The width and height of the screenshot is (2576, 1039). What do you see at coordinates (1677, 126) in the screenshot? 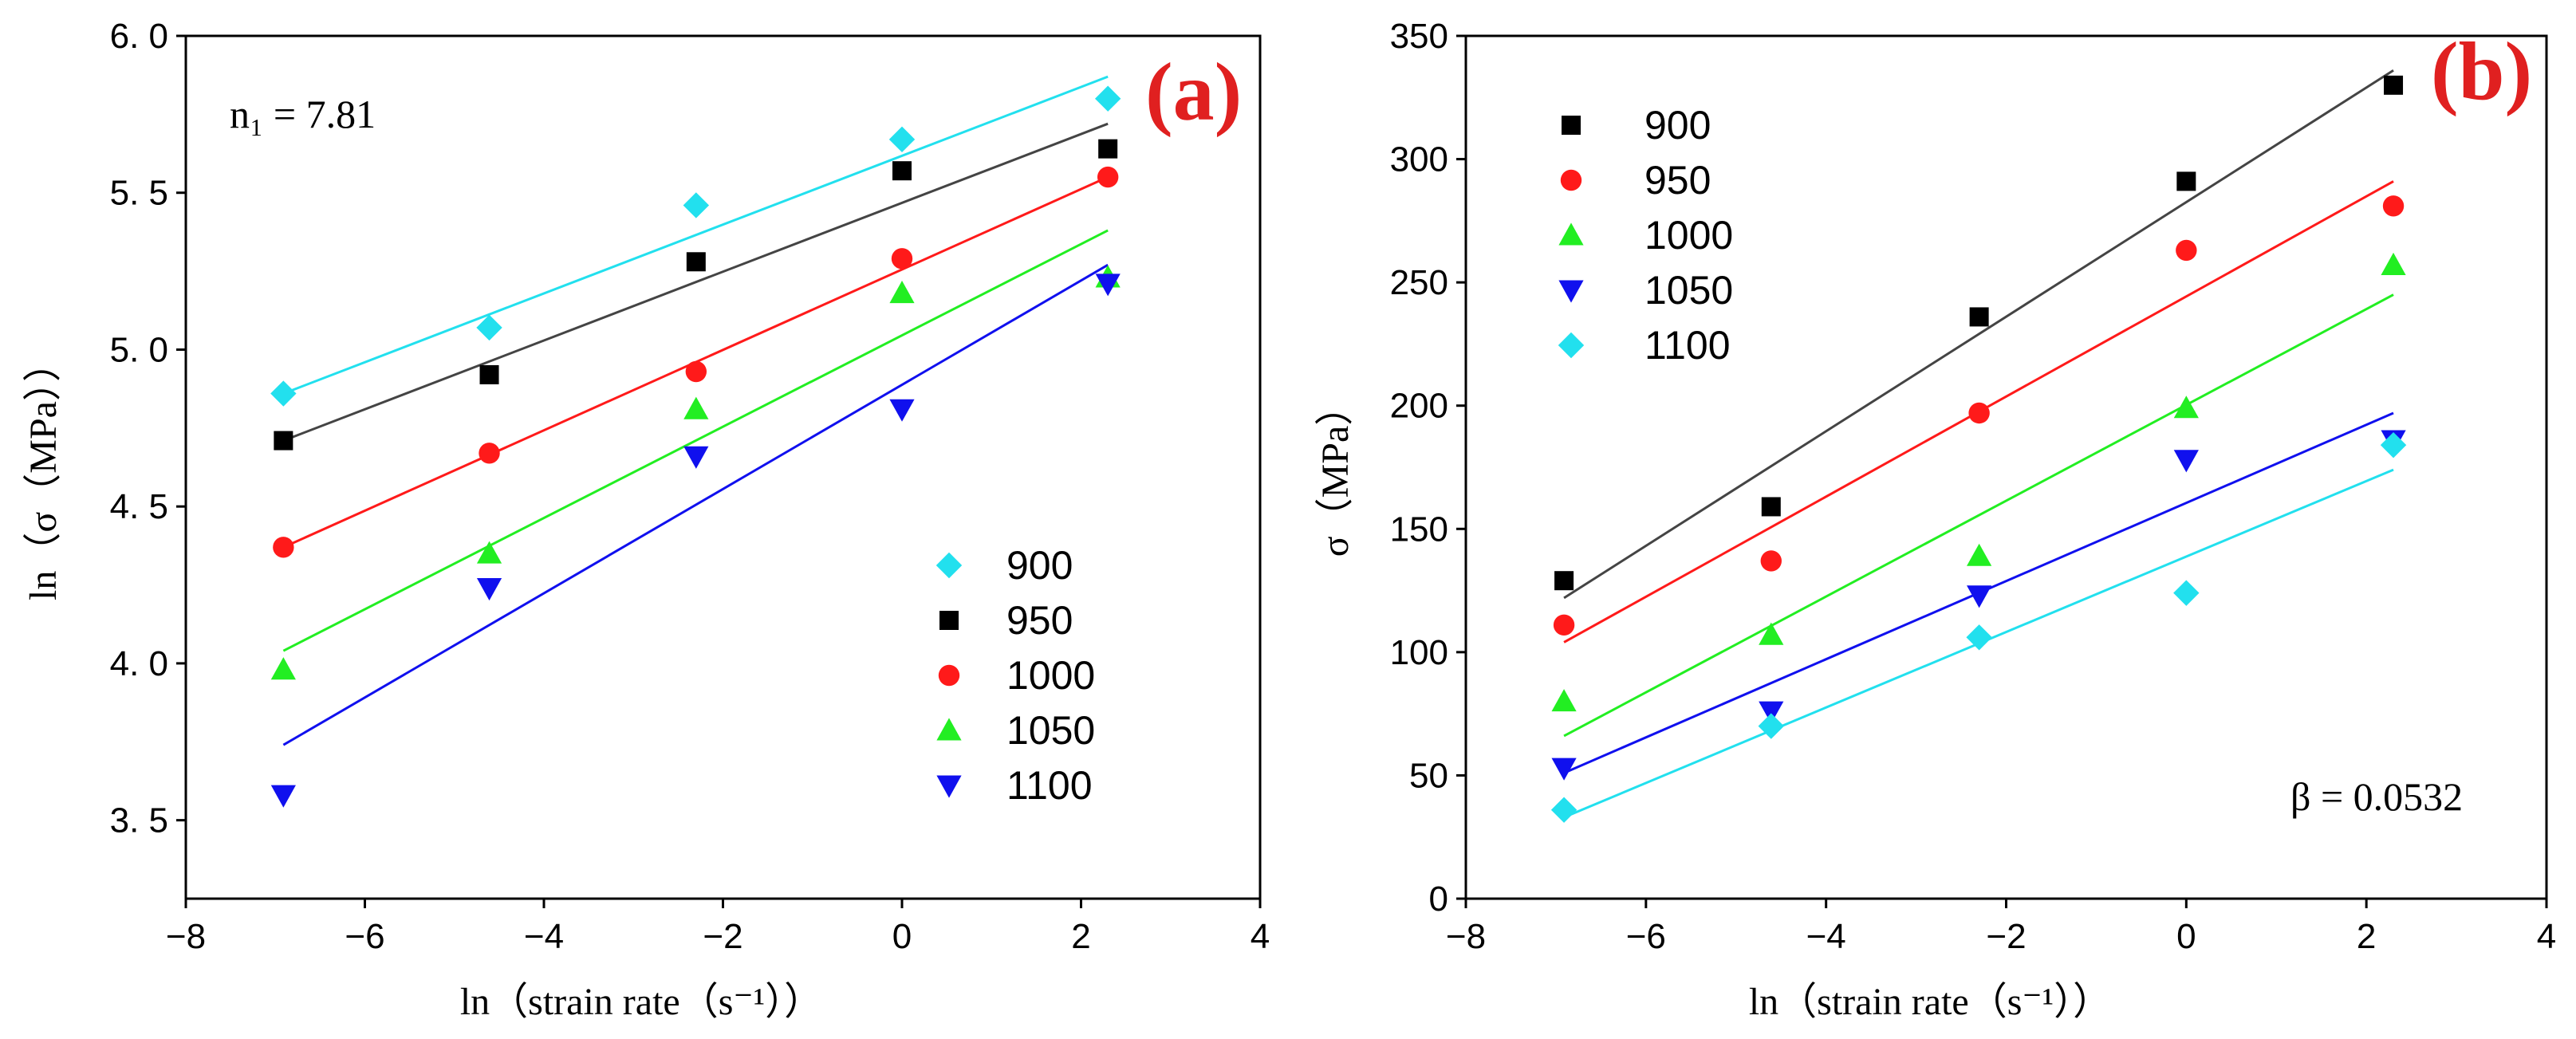
I see `panel-b-legend-label-900: 900` at bounding box center [1677, 126].